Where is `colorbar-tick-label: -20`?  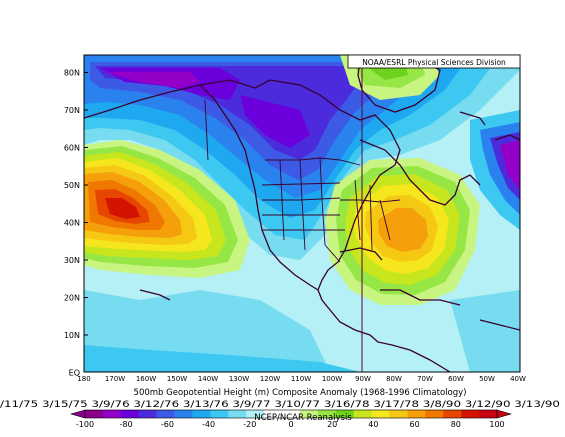
colorbar-tick-label: -20 is located at coordinates (249, 424).